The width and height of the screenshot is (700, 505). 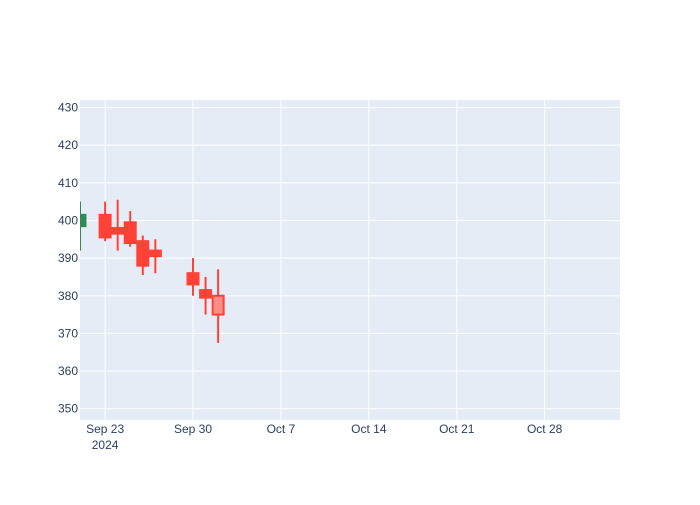 What do you see at coordinates (105, 445) in the screenshot?
I see `x-tick-sublabel: 2024` at bounding box center [105, 445].